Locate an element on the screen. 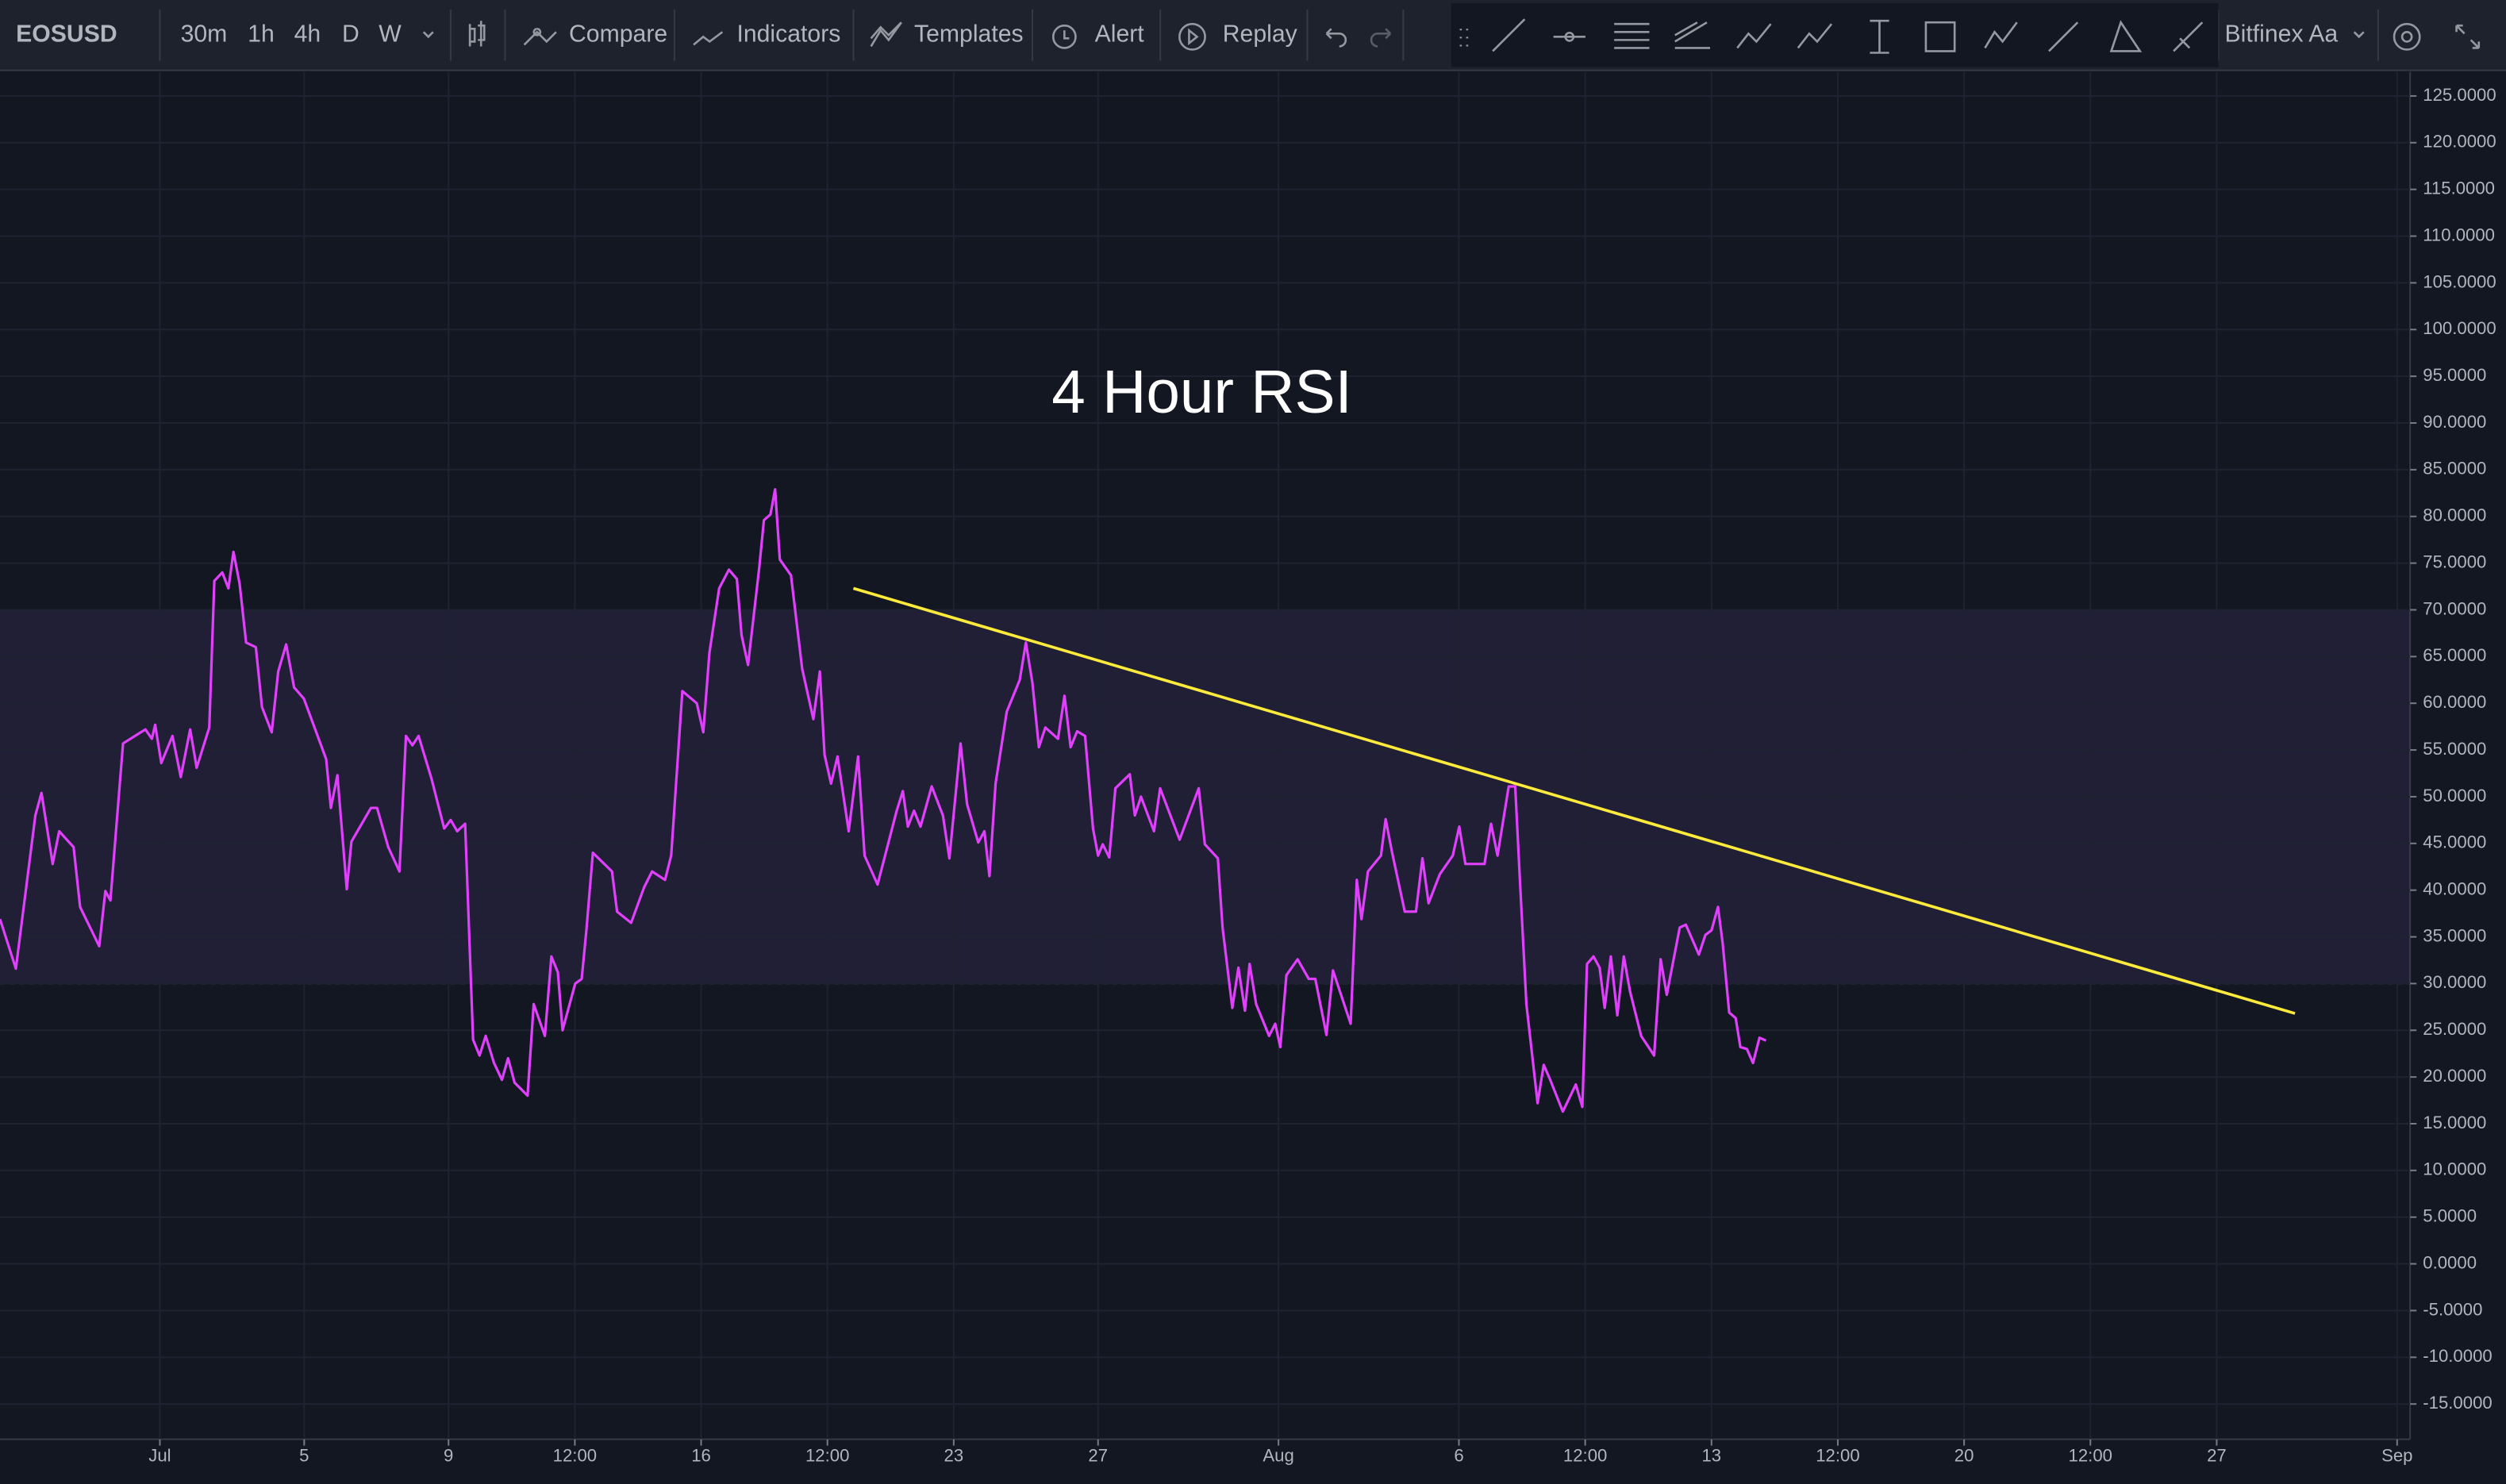 The height and width of the screenshot is (1484, 2506). y-tick-label: 50.0000 is located at coordinates (2455, 795).